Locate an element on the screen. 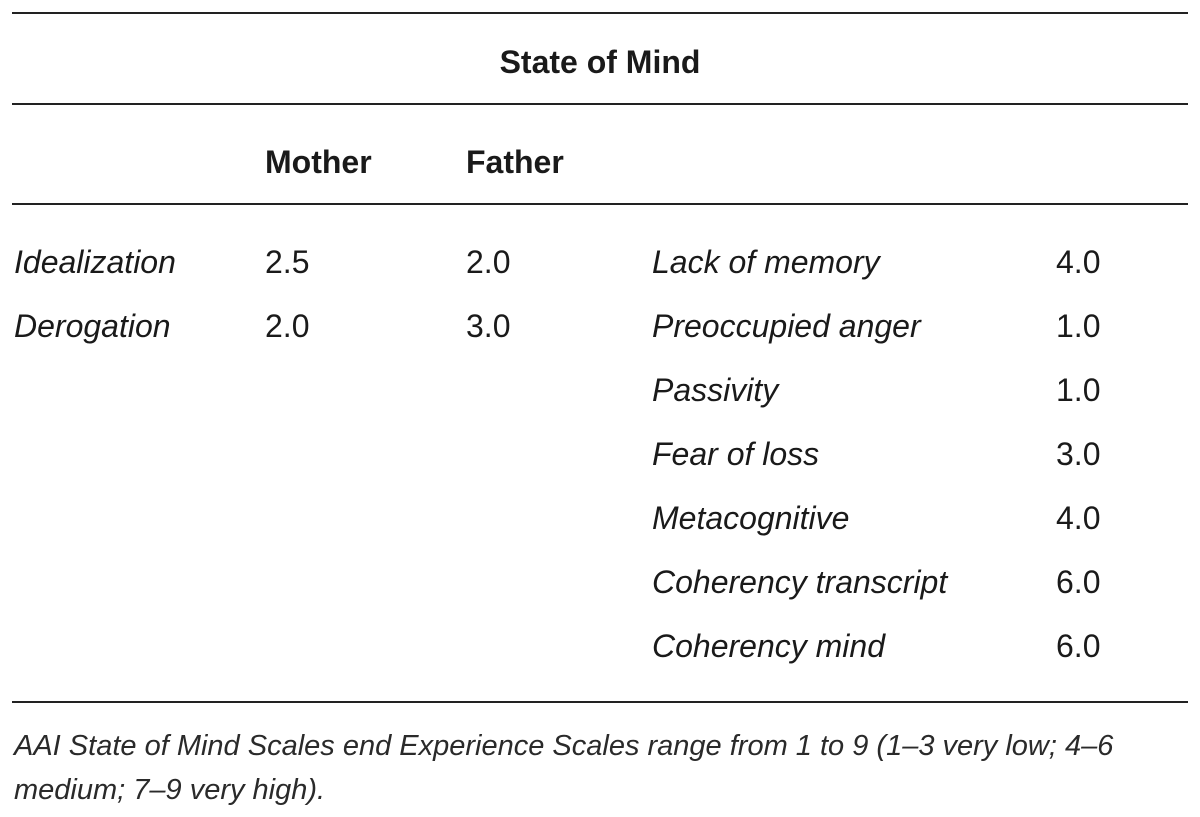 This screenshot has width=1200, height=817. scale-label: Metacognitive is located at coordinates (751, 518).